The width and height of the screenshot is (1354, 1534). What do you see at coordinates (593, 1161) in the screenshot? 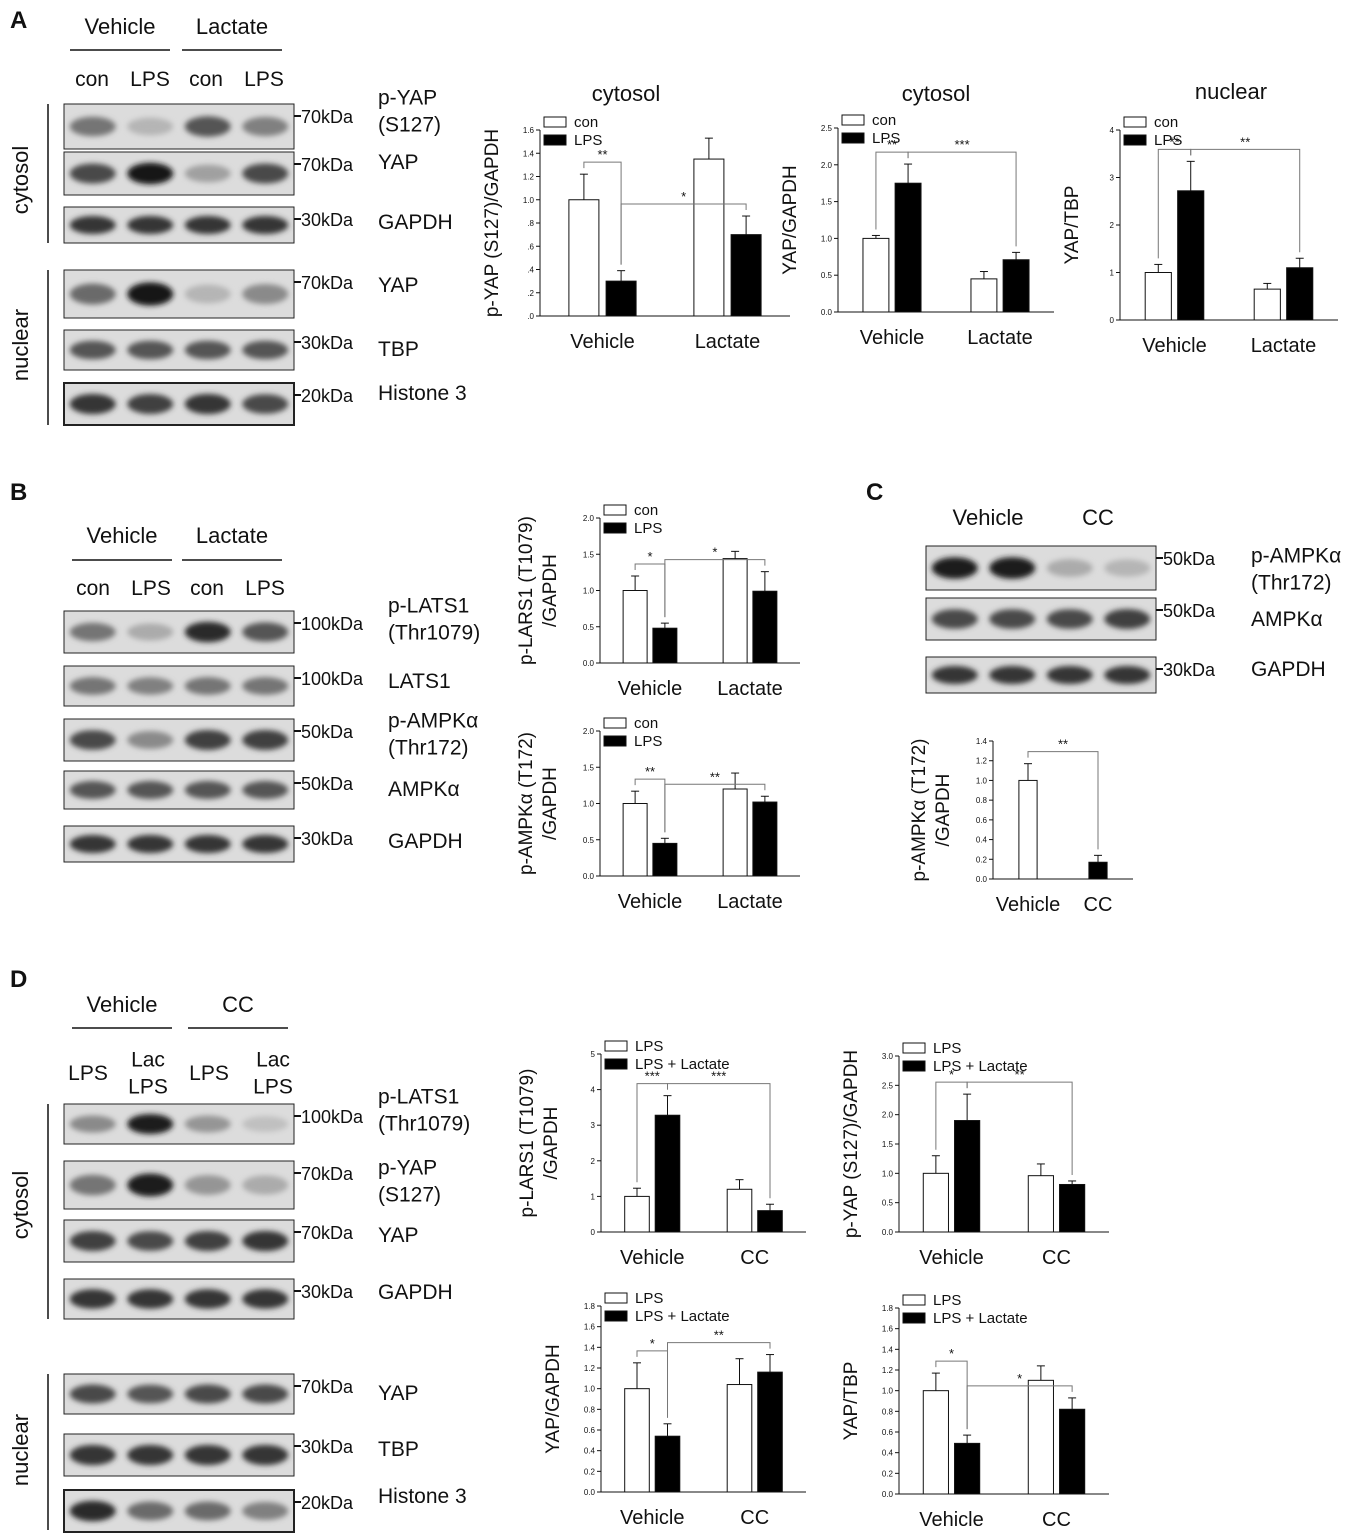
I see `y-tick-label: 2` at bounding box center [593, 1161].